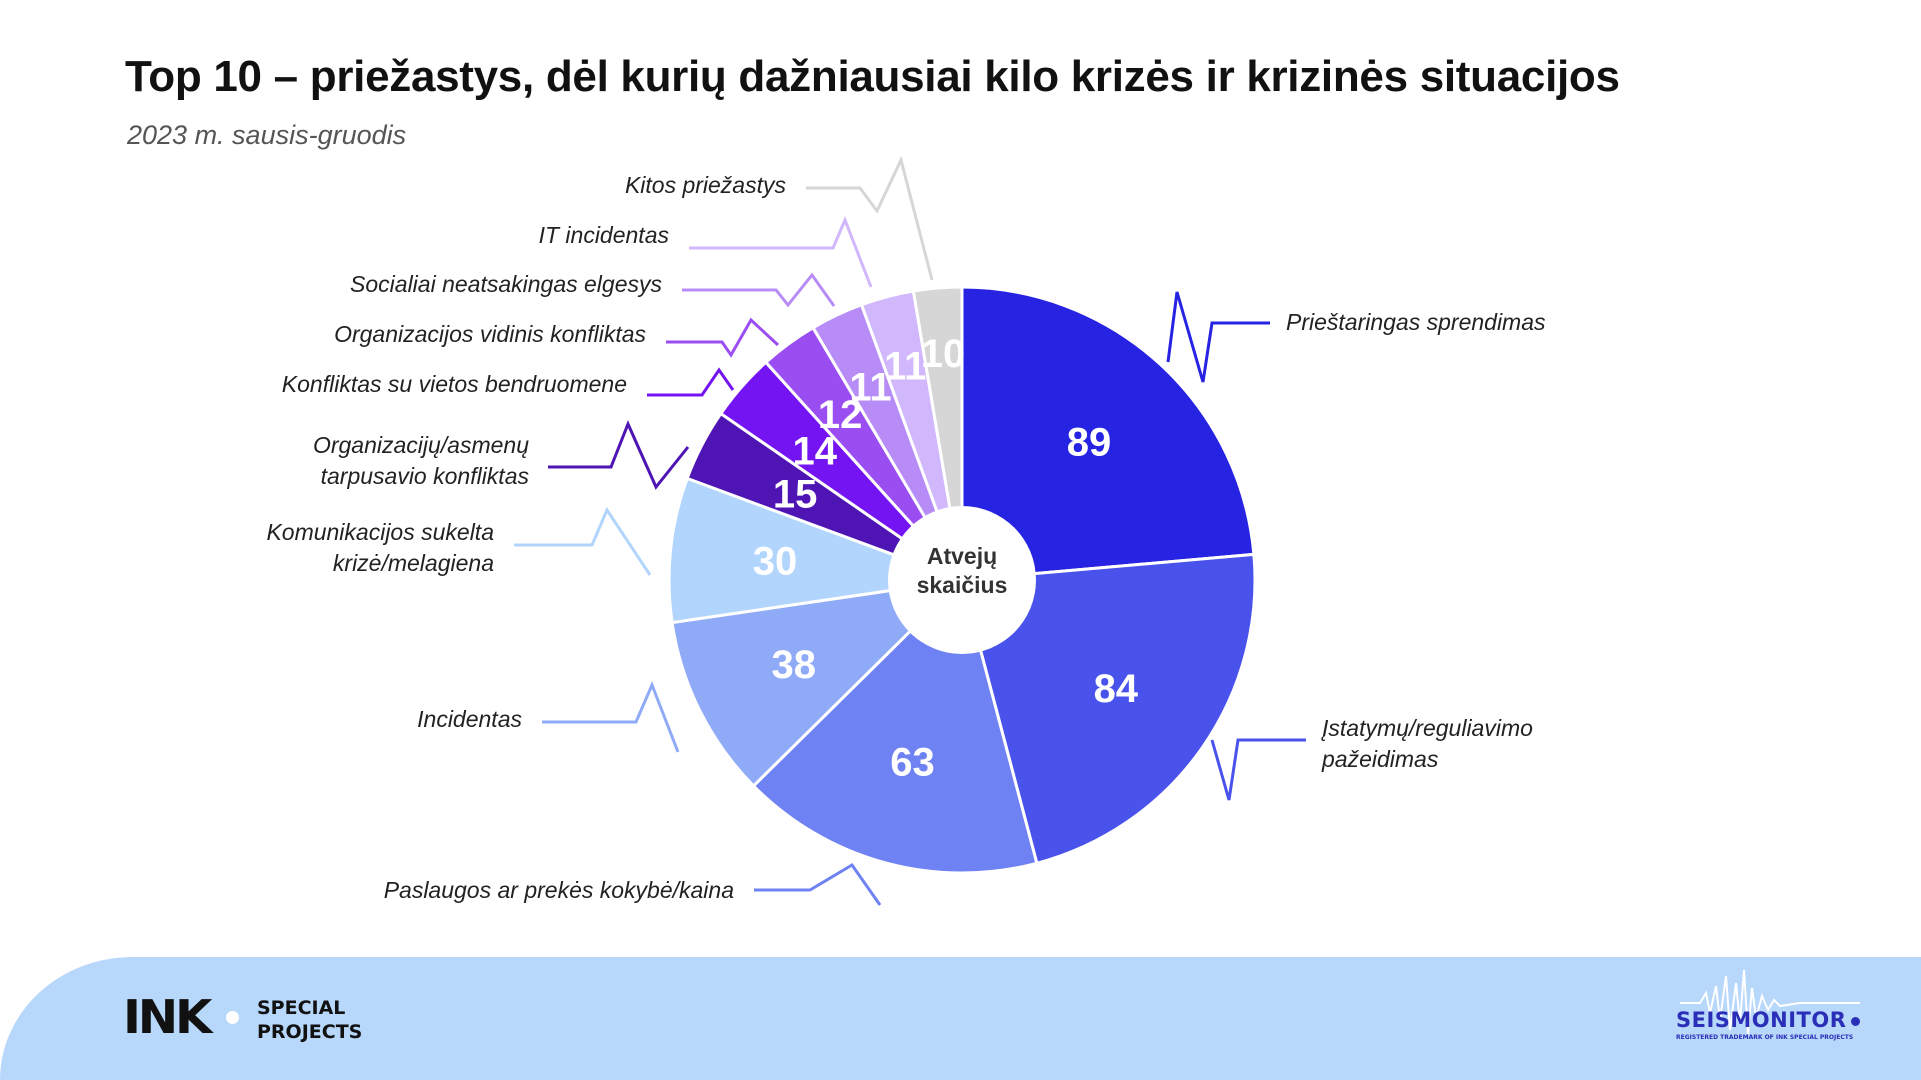 The width and height of the screenshot is (1921, 1080). I want to click on leader-line-socialiai-neatsakingas-elgesys, so click(759, 290).